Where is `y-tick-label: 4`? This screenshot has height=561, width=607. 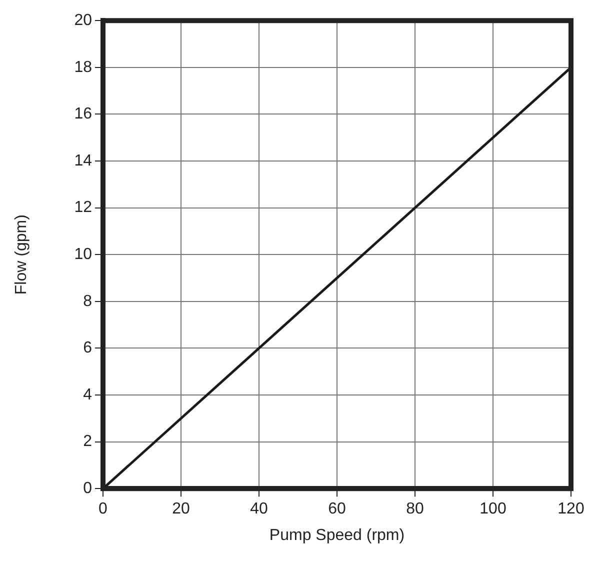 y-tick-label: 4 is located at coordinates (87, 395).